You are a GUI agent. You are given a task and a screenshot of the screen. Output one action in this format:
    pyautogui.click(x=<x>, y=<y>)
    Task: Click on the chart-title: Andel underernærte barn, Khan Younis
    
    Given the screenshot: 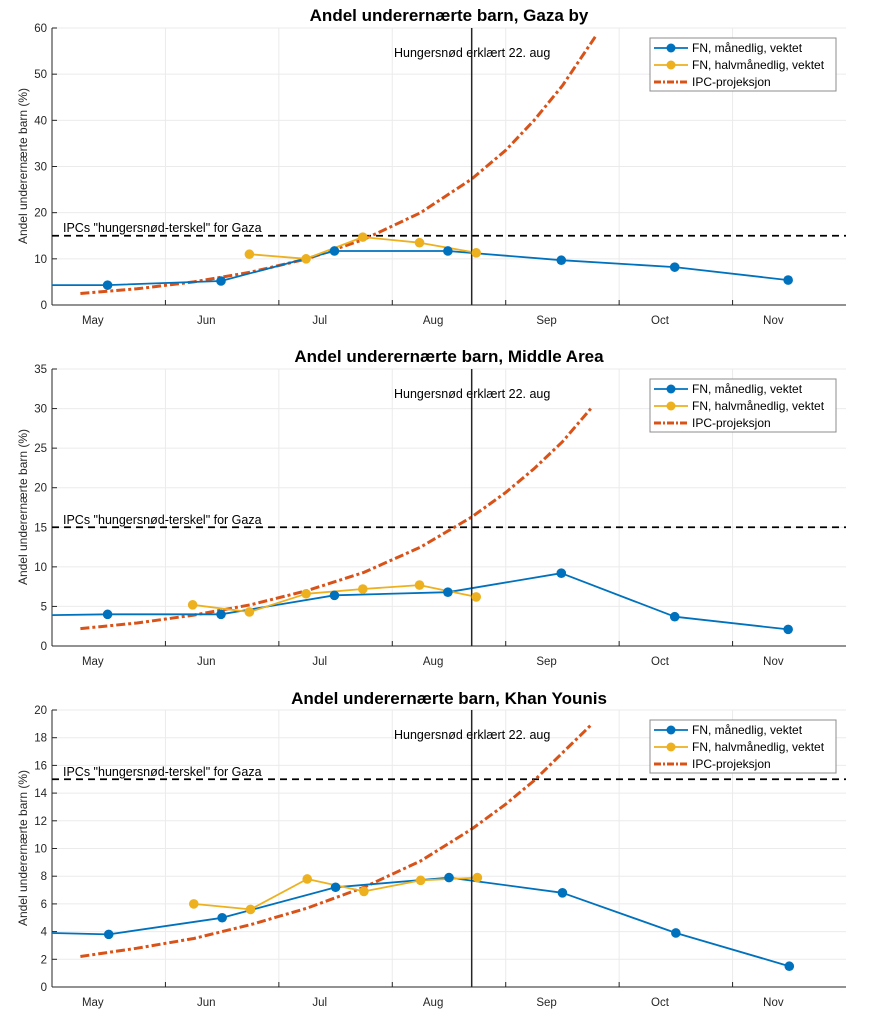 What is the action you would take?
    pyautogui.click(x=449, y=698)
    